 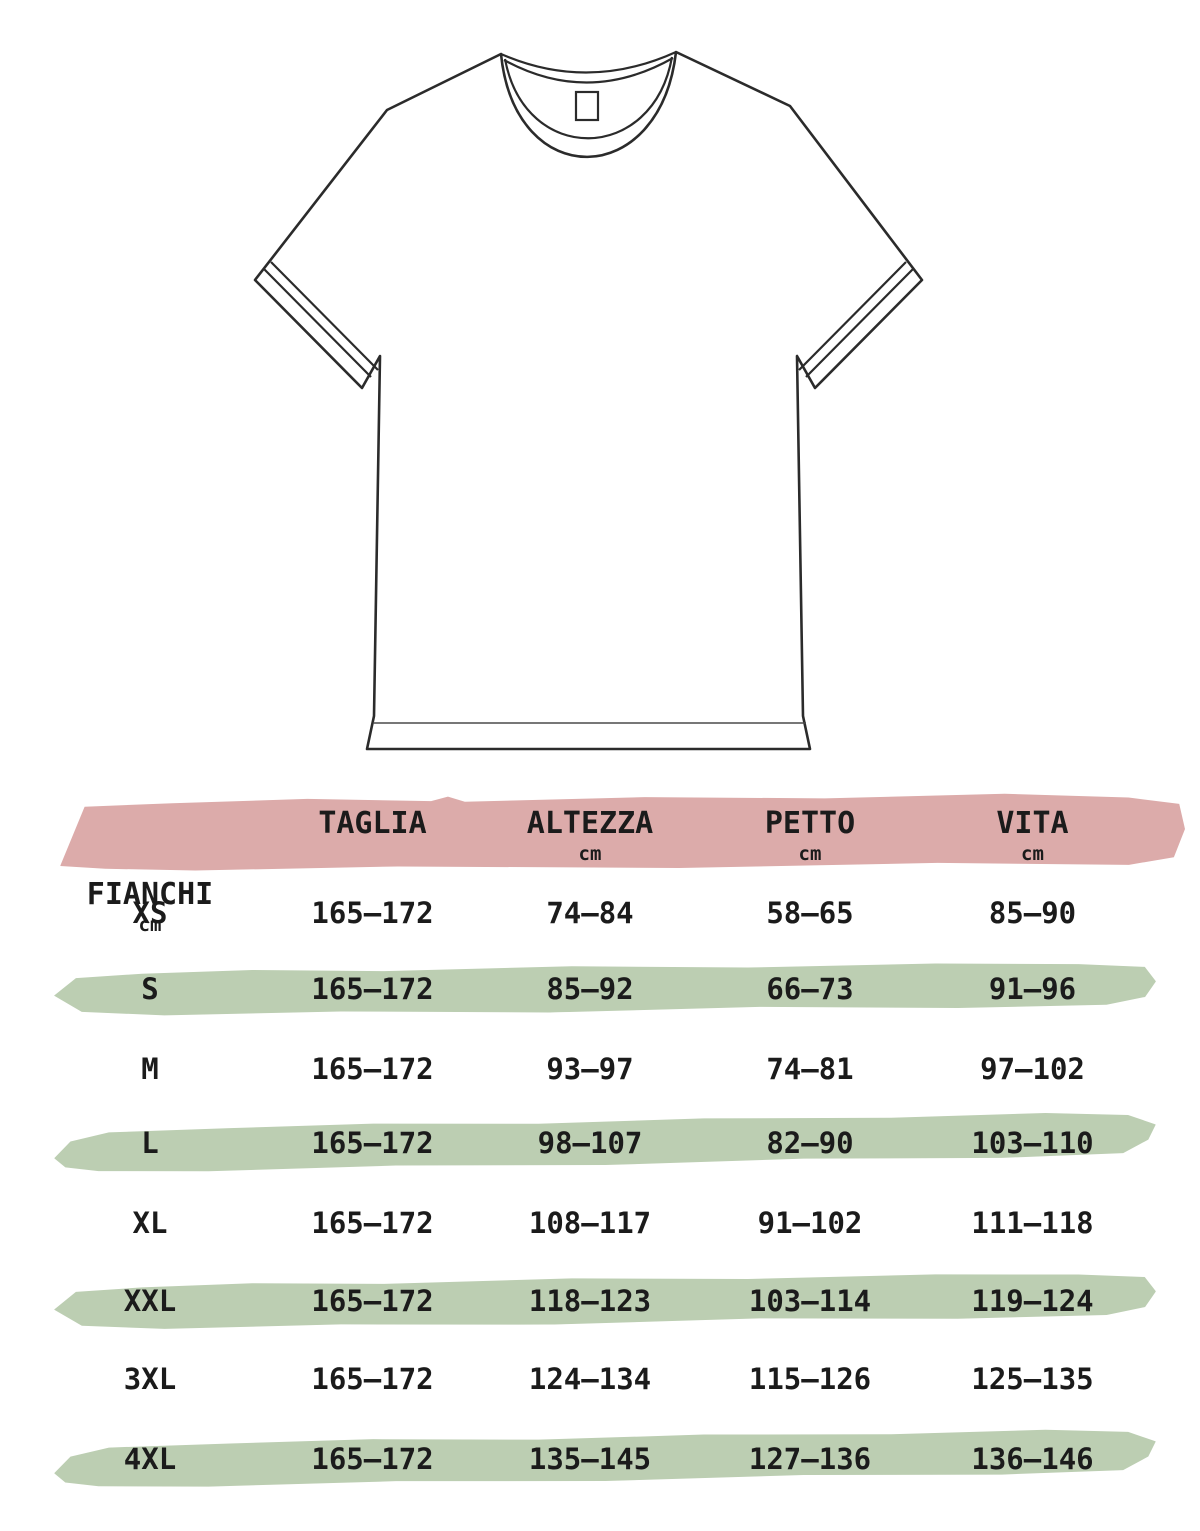 I want to click on table-row: M 165–172 93–97 74–81 97–102, so click(x=590, y=1069).